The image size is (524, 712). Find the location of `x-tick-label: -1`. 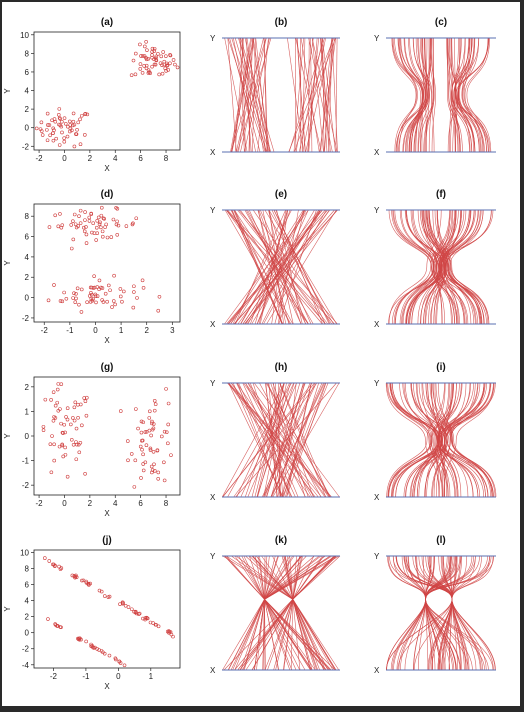

x-tick-label: -1 is located at coordinates (86, 676).